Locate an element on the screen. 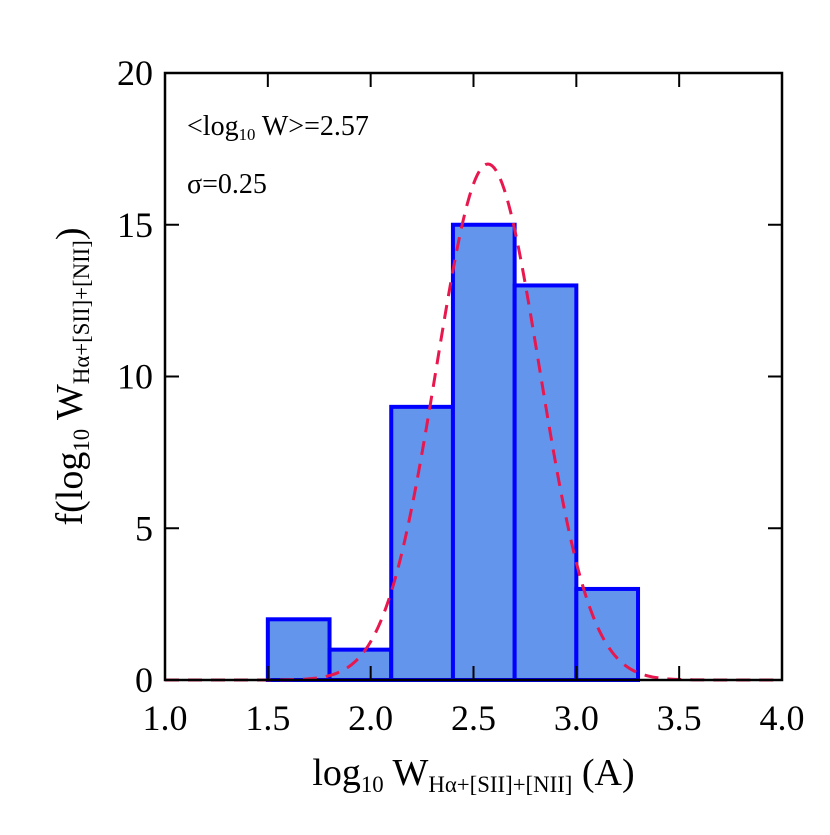 This screenshot has width=830, height=835. x-tick-label: 2.5 is located at coordinates (473, 718).